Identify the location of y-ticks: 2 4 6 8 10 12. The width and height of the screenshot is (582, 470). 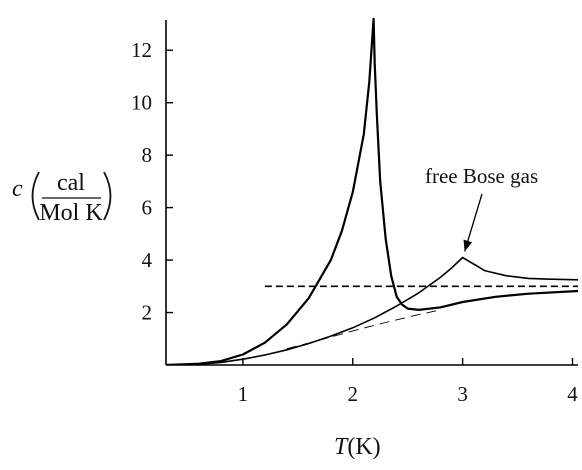
(152, 181).